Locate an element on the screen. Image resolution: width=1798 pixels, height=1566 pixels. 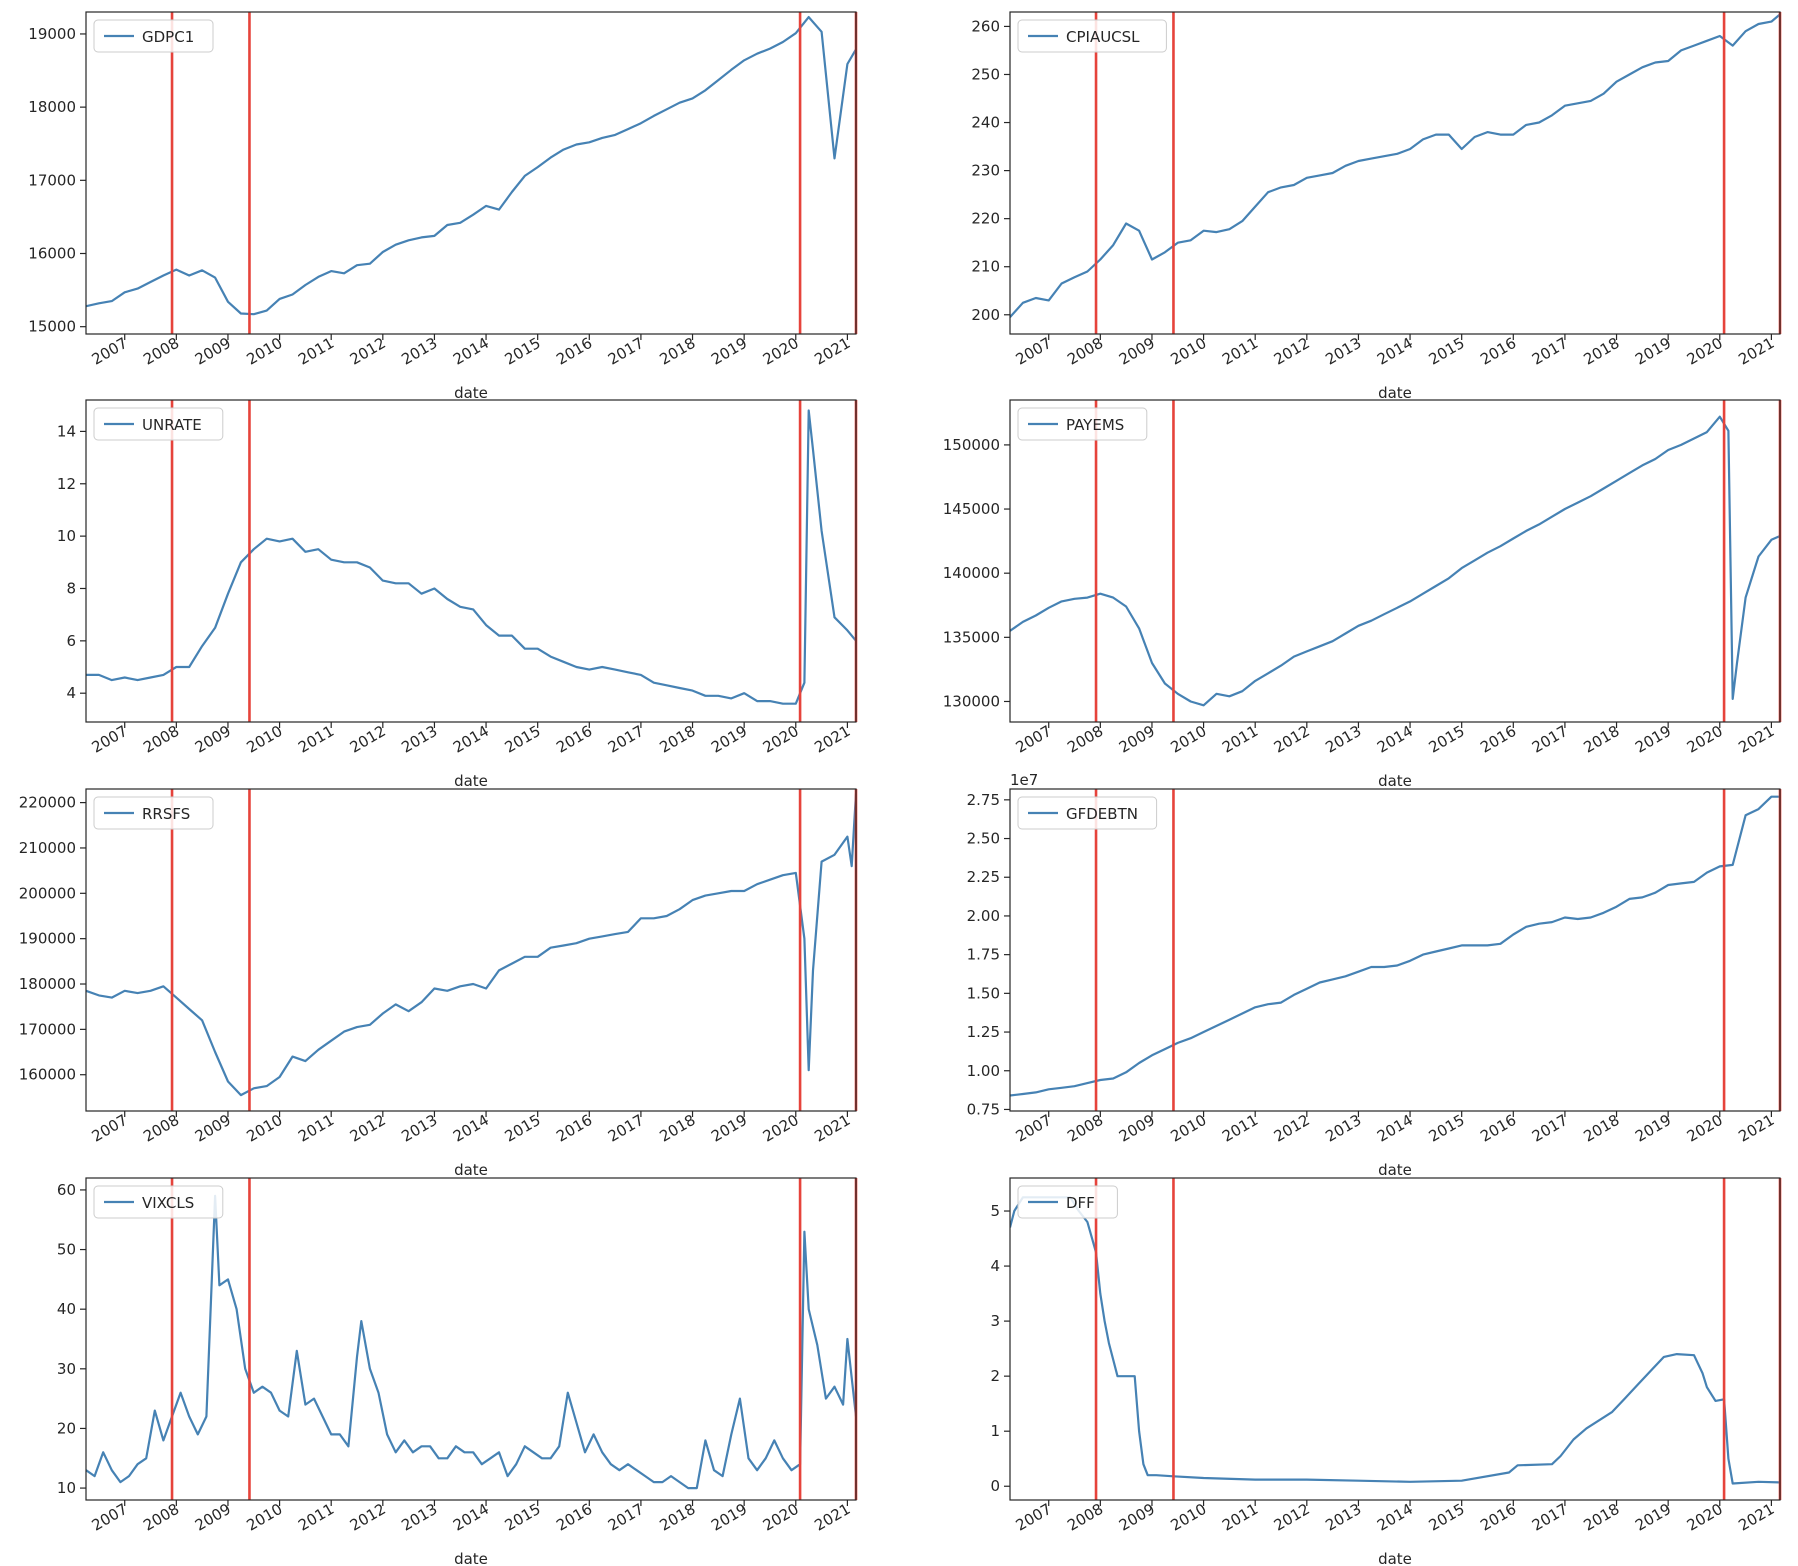
legend-label: PAYEMS is located at coordinates (1095, 425).